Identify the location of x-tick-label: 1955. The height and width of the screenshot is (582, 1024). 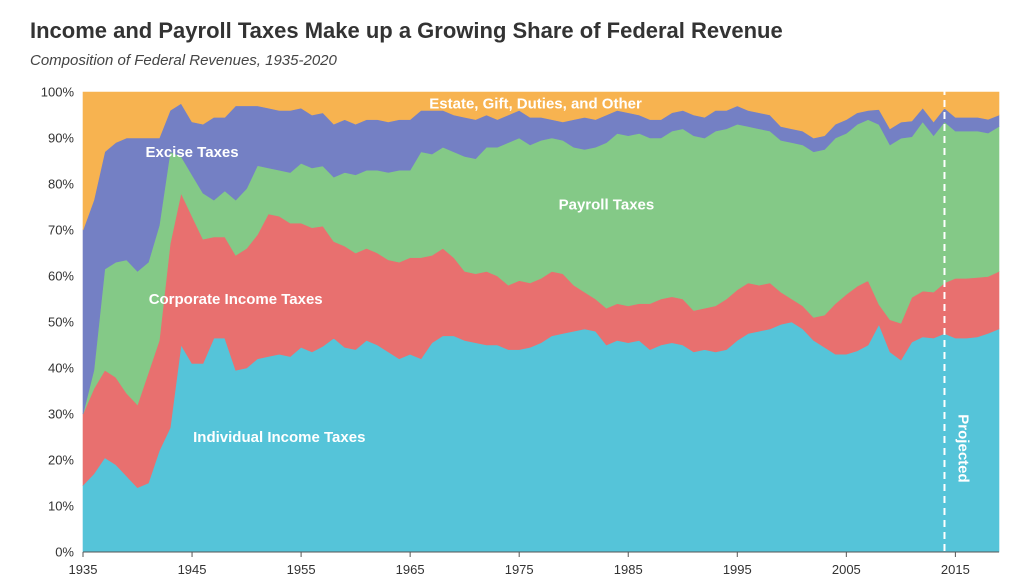
(301, 569).